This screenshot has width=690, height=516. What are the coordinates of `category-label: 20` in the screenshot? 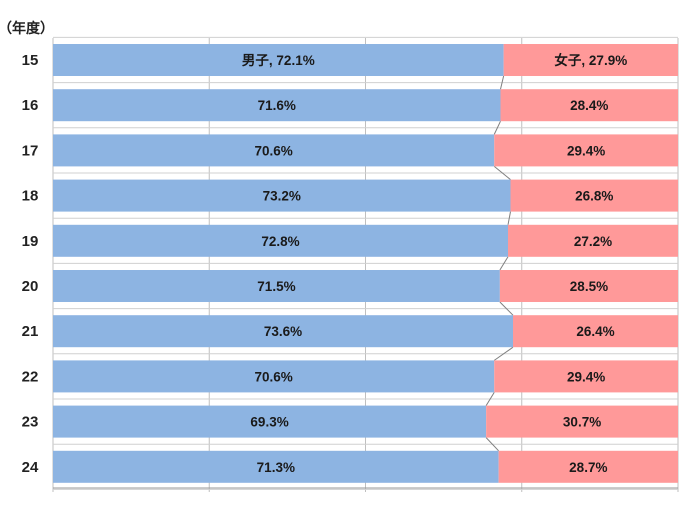 It's located at (30, 286).